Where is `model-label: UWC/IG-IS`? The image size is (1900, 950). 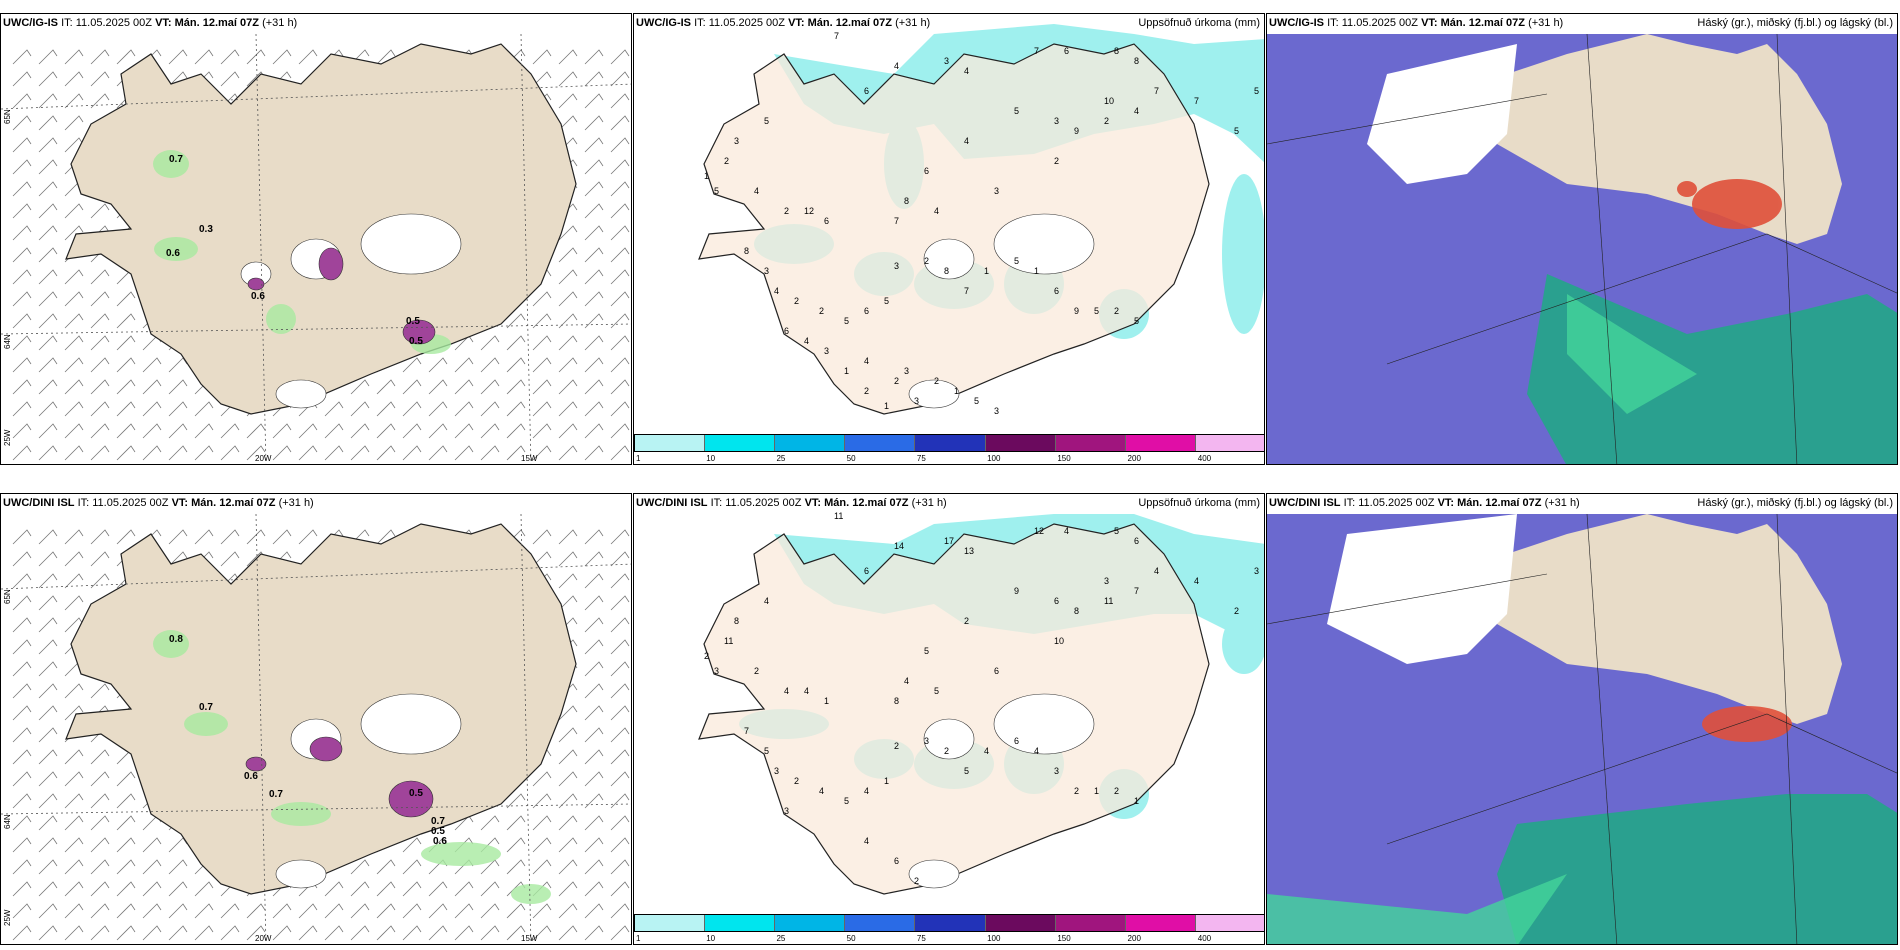 model-label: UWC/IG-IS is located at coordinates (30, 23).